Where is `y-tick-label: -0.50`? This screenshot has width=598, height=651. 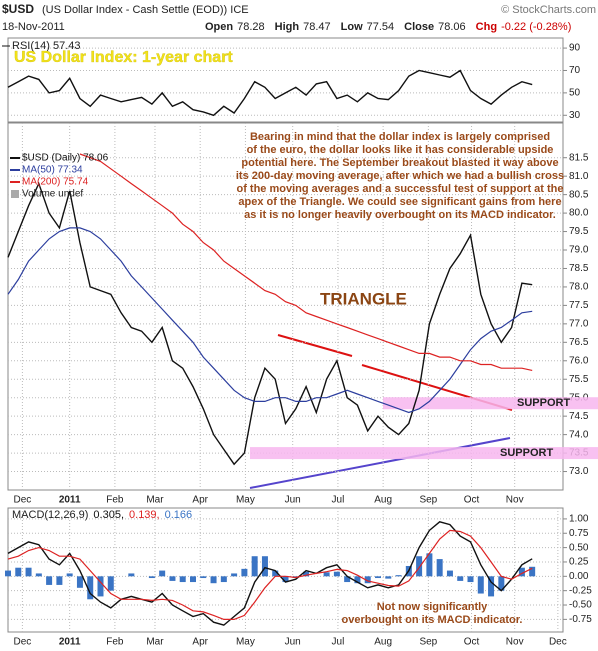 y-tick-label: -0.50 is located at coordinates (580, 605).